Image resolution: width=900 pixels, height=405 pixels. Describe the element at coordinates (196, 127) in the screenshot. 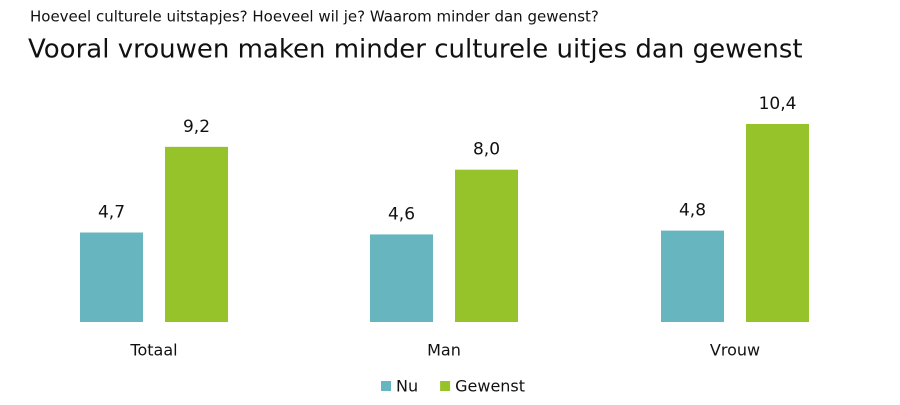

I see `data-label: 9,2` at that location.